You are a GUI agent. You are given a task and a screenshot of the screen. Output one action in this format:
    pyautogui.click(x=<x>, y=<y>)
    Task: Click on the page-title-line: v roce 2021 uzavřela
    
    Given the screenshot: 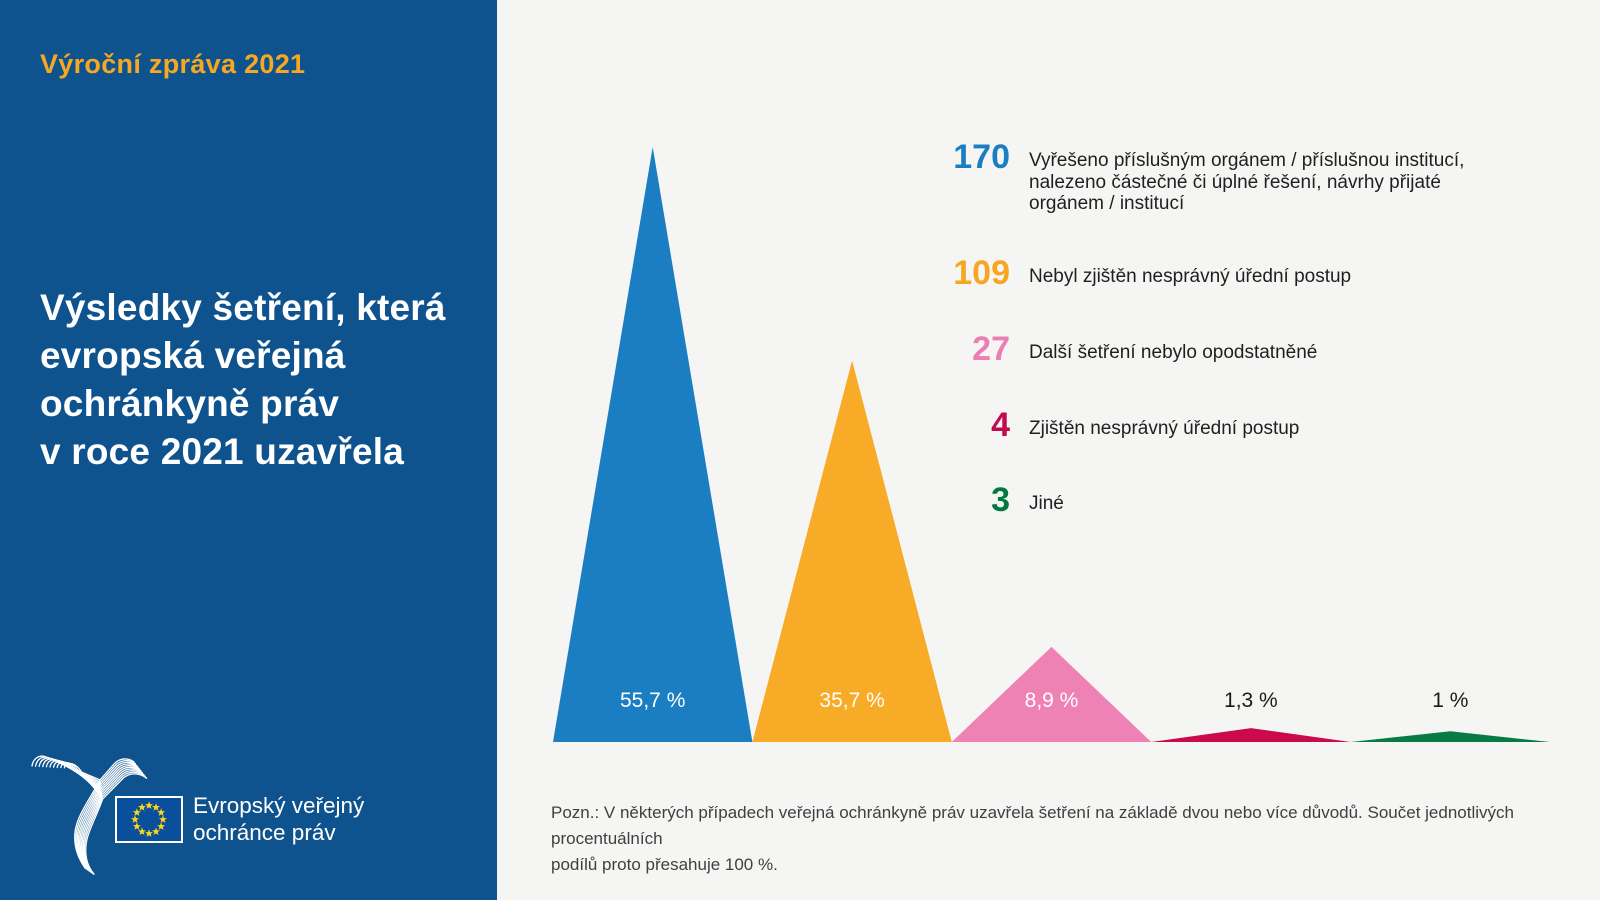 What is the action you would take?
    pyautogui.click(x=222, y=451)
    